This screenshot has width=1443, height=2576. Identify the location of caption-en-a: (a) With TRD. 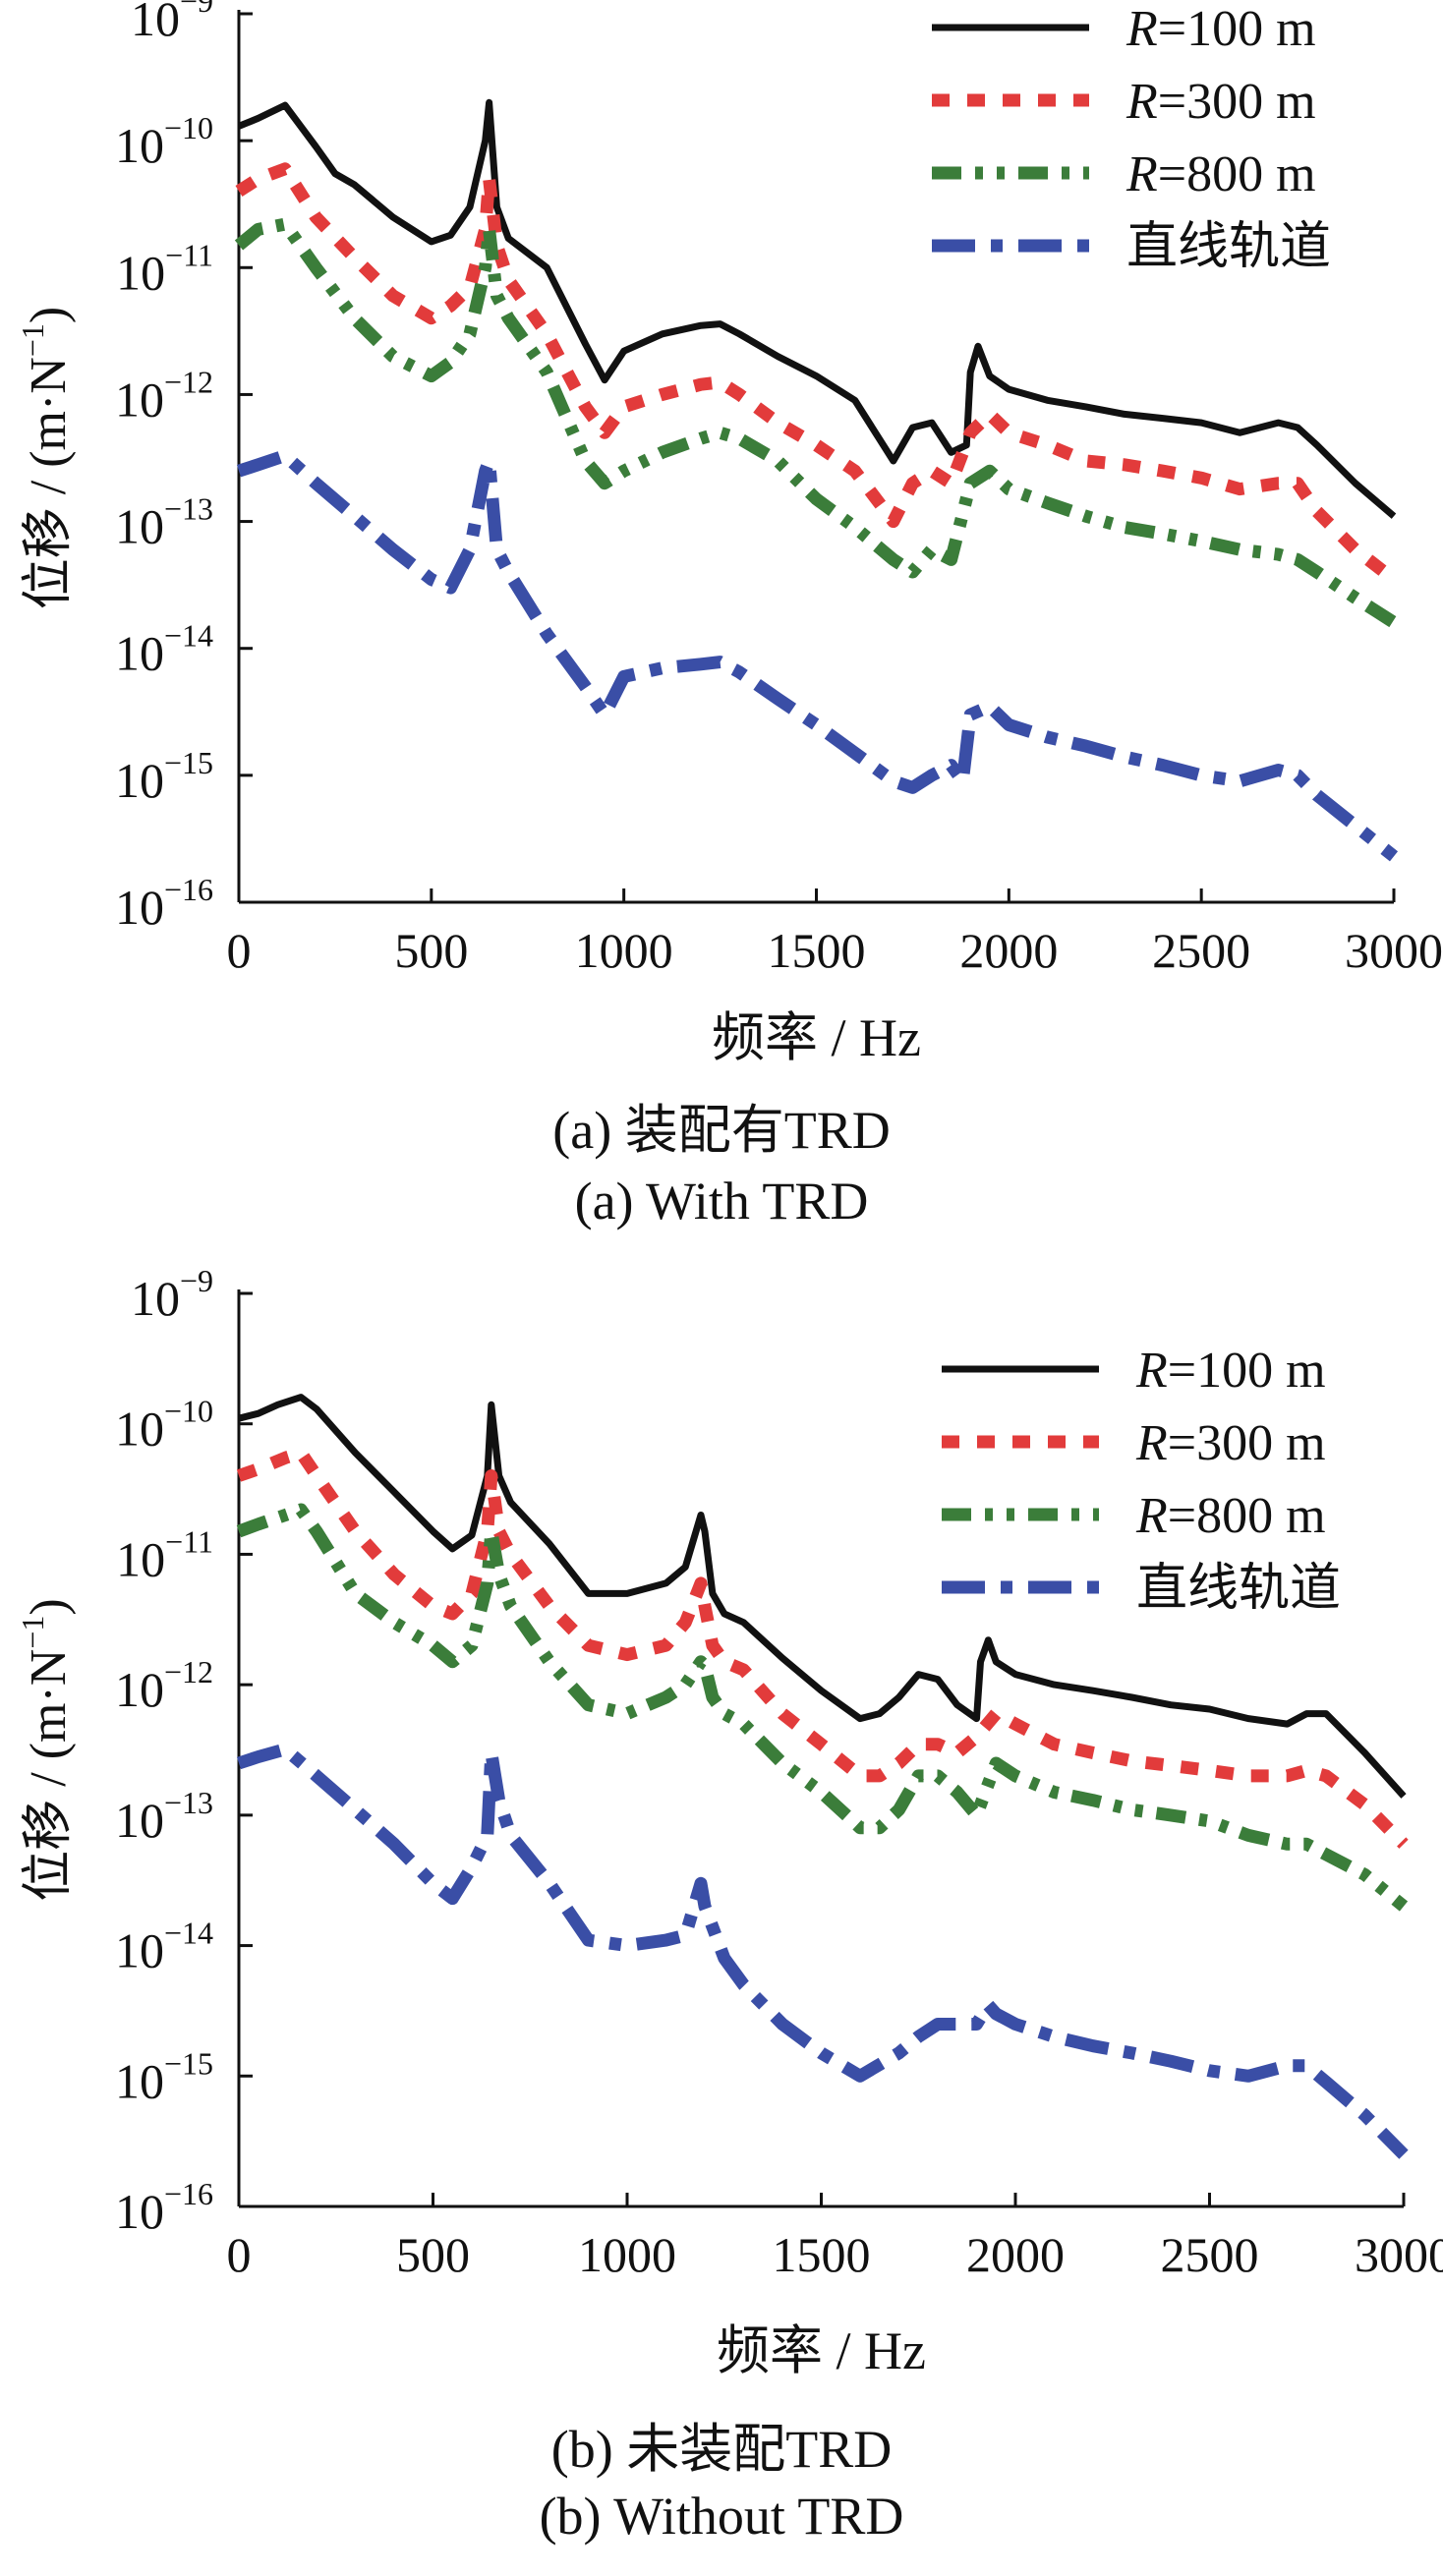
(722, 1202).